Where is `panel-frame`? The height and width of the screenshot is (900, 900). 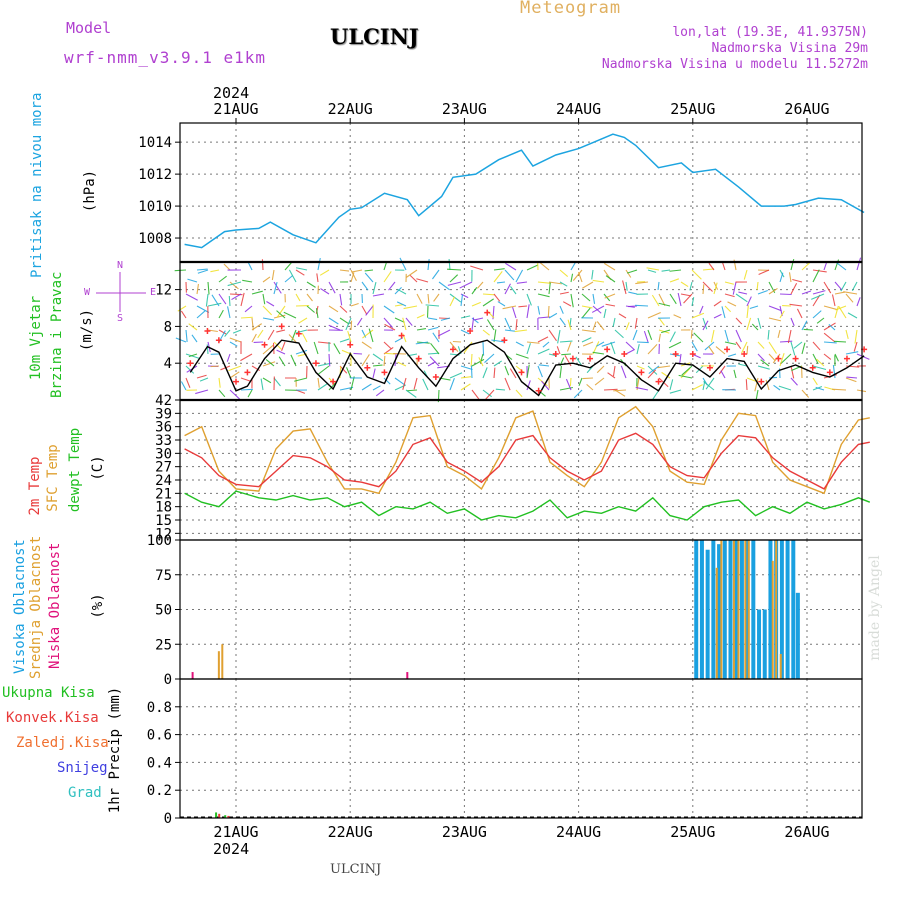 panel-frame is located at coordinates (521, 470).